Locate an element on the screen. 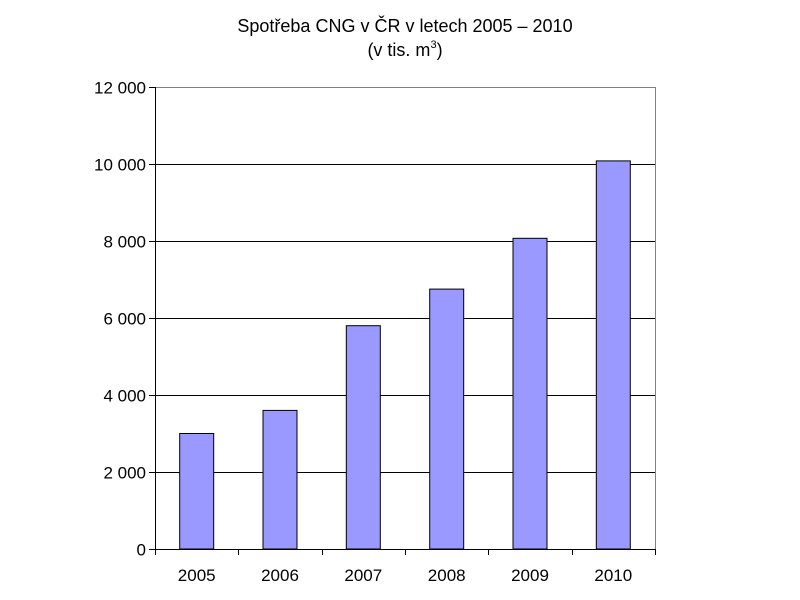  bar-2005 is located at coordinates (197, 491).